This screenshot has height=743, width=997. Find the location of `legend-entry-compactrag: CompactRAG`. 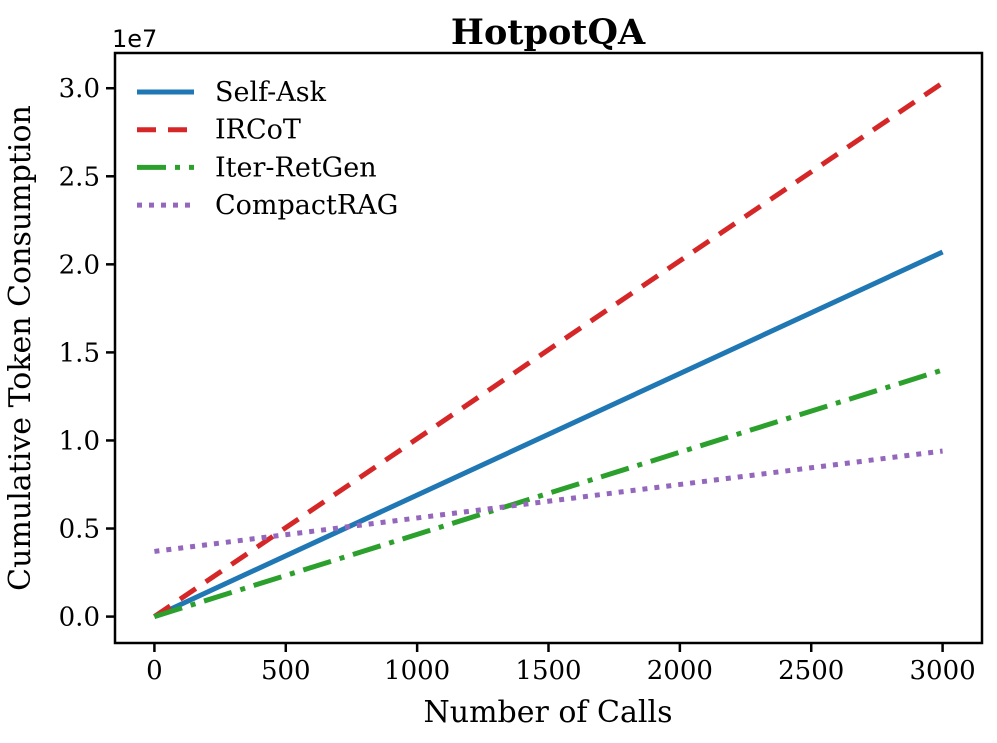

legend-entry-compactrag: CompactRAG is located at coordinates (267, 205).